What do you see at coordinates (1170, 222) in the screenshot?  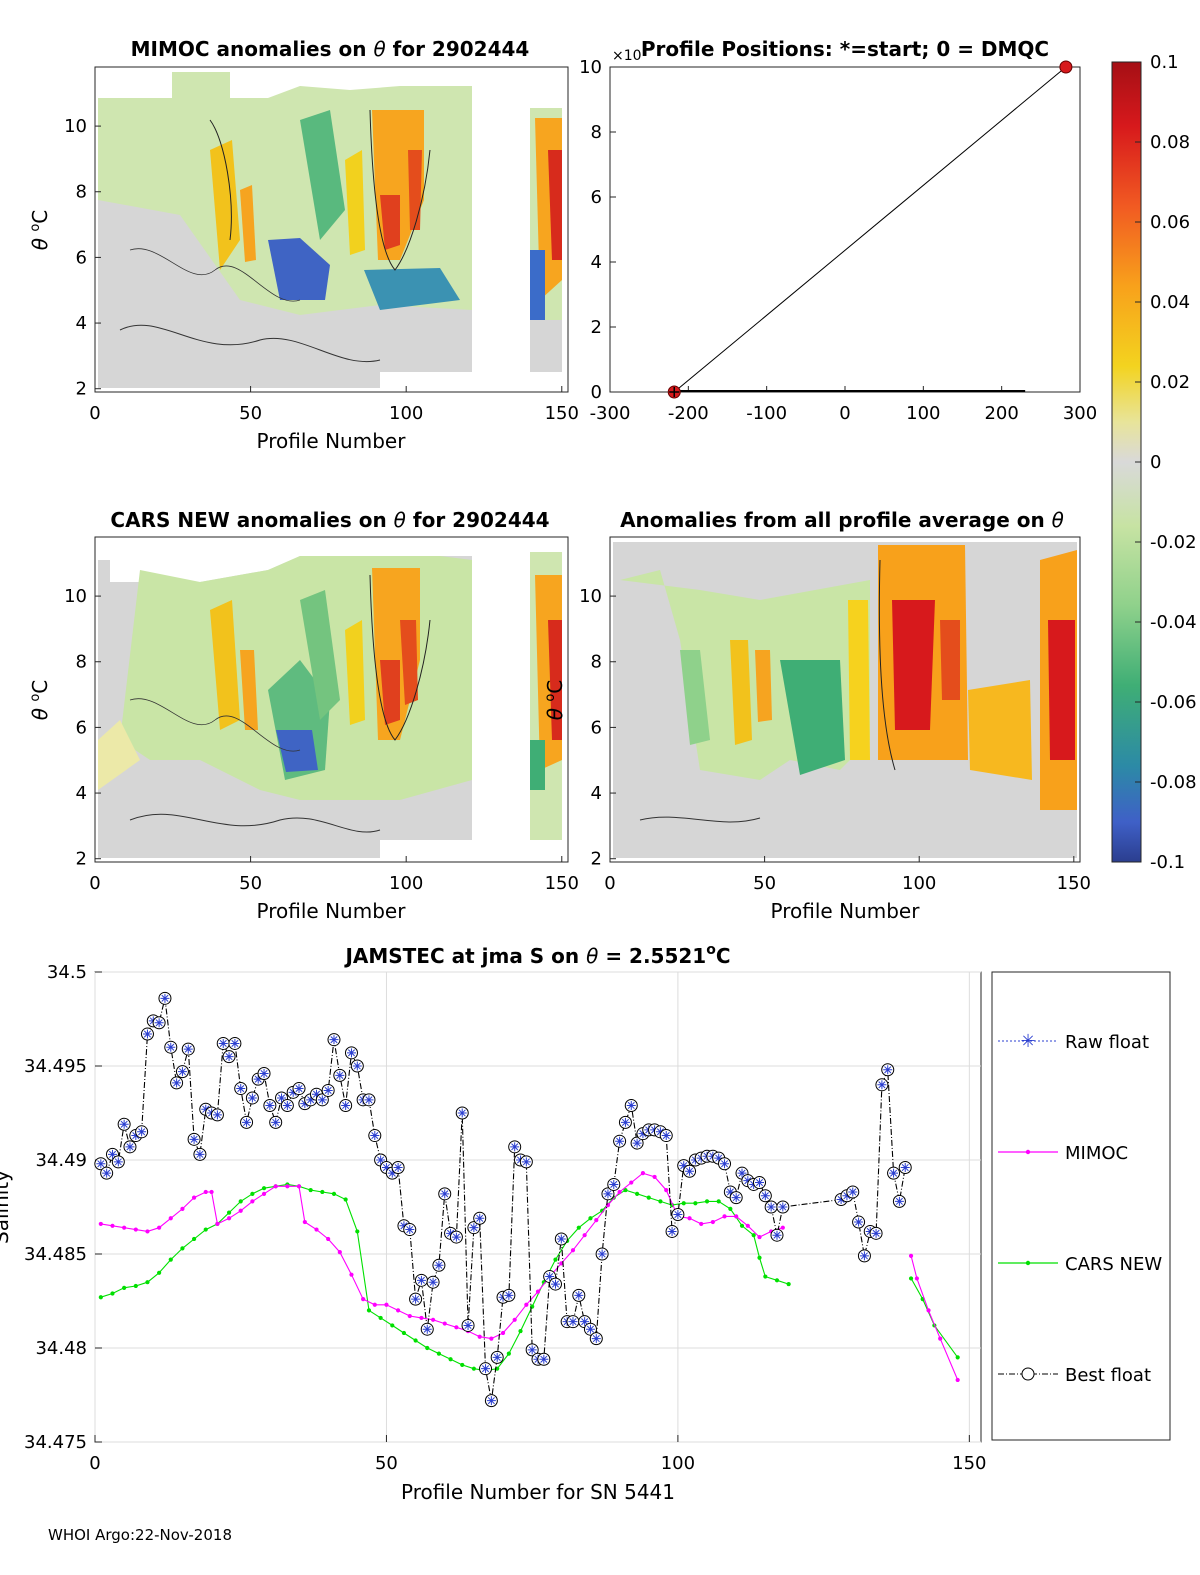 I see `colorbar-tick-label: 0.06` at bounding box center [1170, 222].